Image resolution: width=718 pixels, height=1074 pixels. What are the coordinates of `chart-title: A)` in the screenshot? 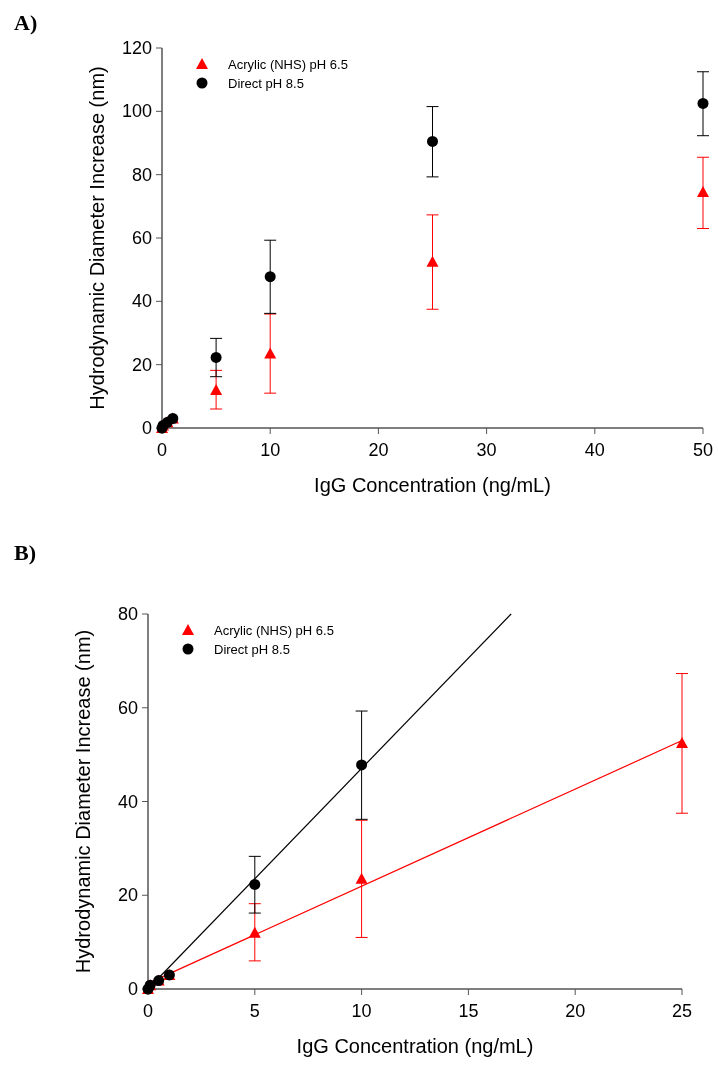 It's located at (26, 22).